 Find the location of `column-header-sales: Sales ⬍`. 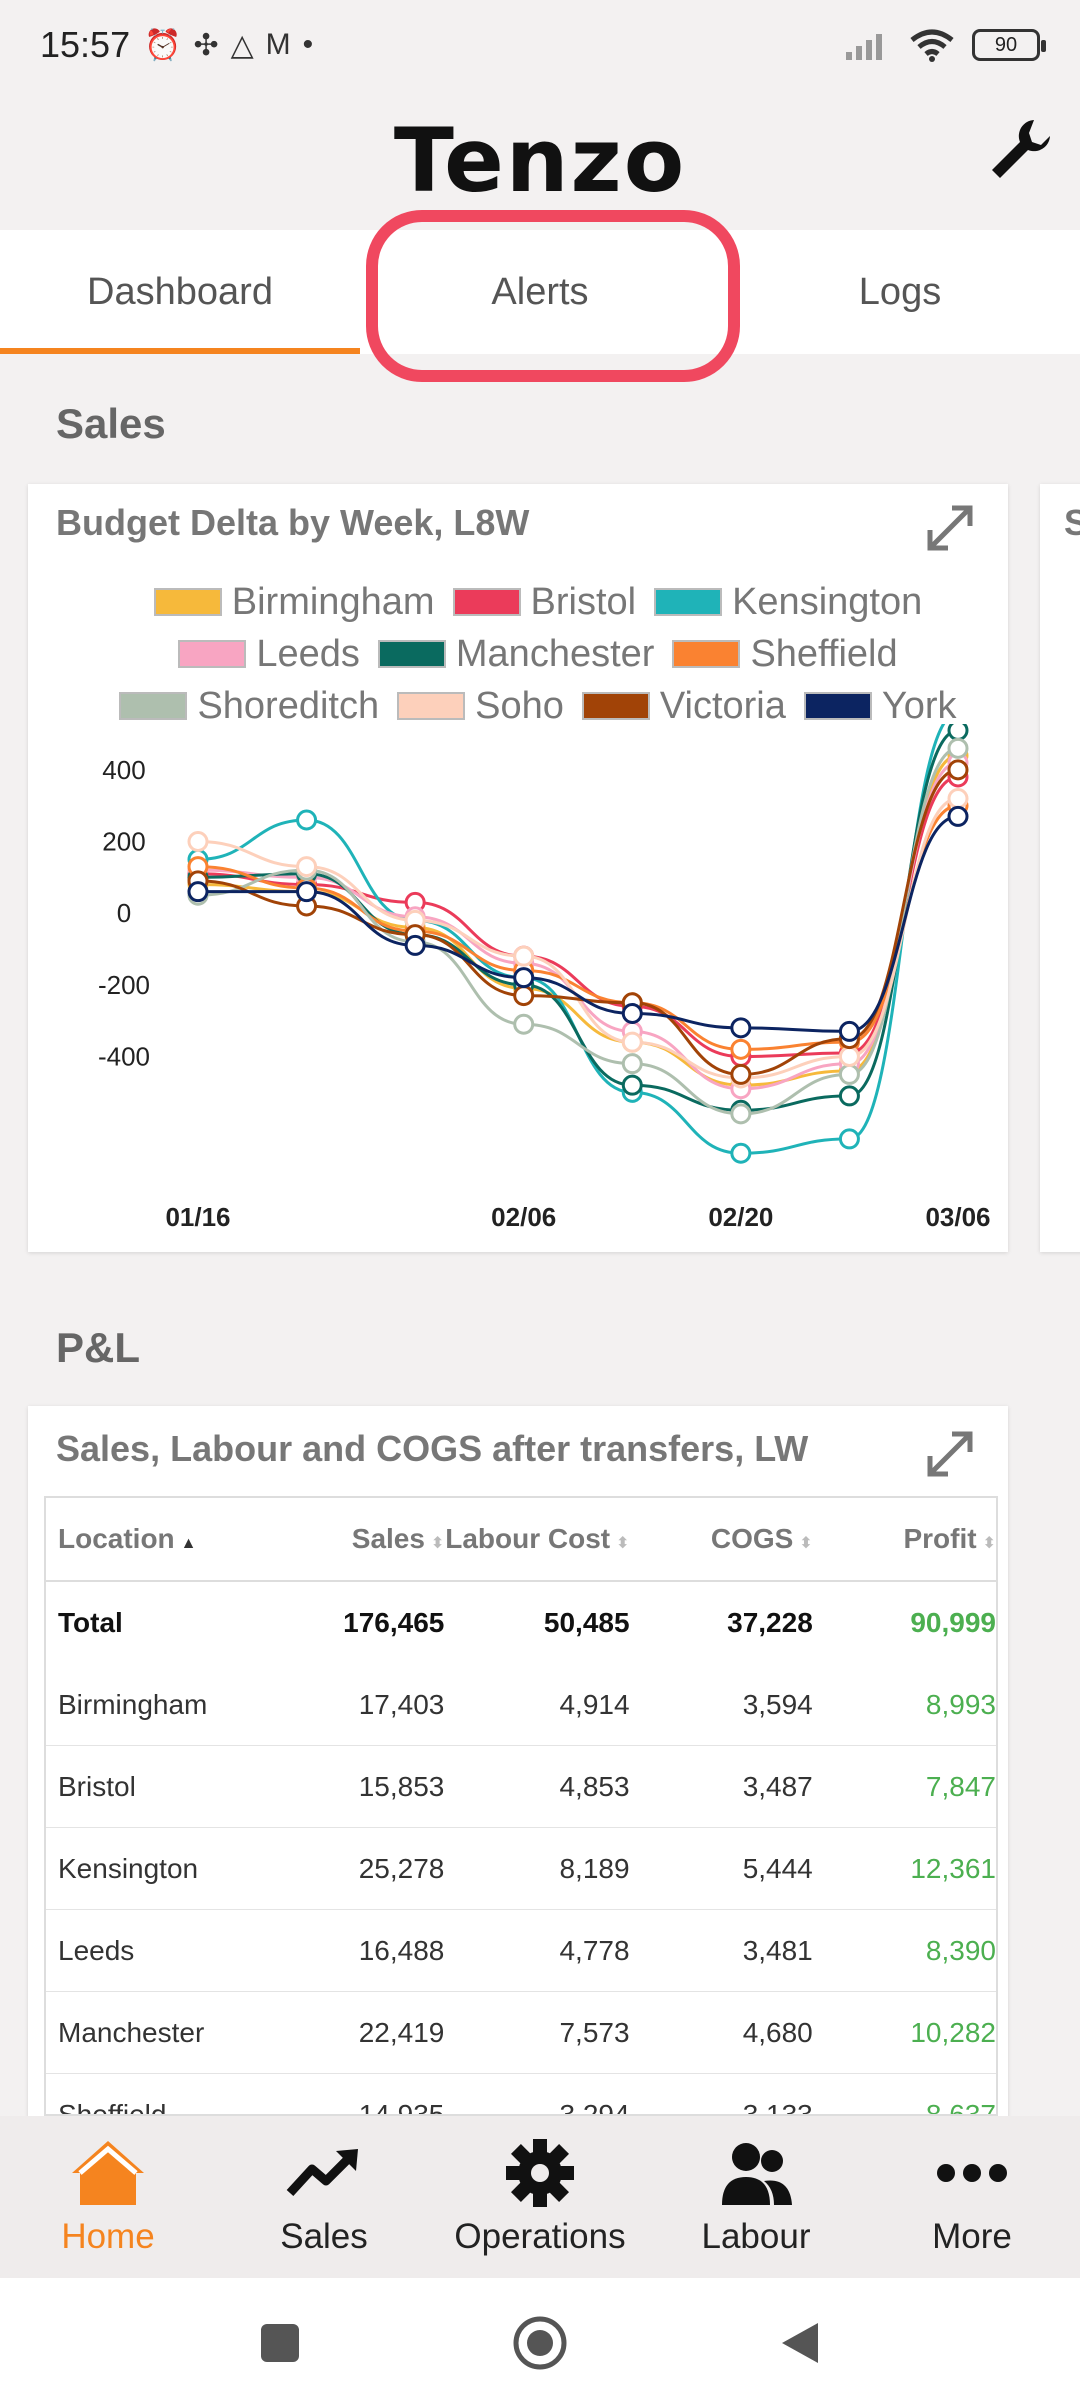

column-header-sales: Sales ⬍ is located at coordinates (398, 1538).